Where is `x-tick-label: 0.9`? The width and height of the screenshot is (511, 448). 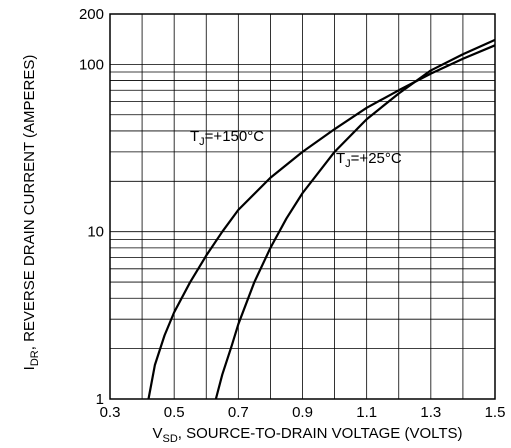 x-tick-label: 0.9 is located at coordinates (302, 412).